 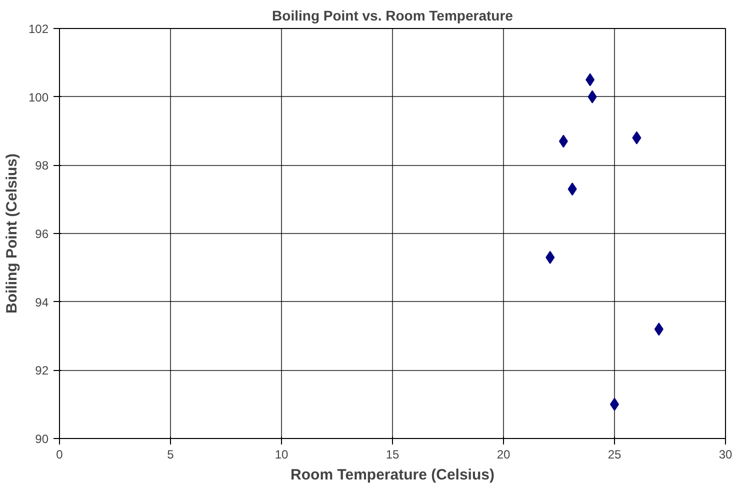 I want to click on y-tick-label: 96, so click(x=42, y=234).